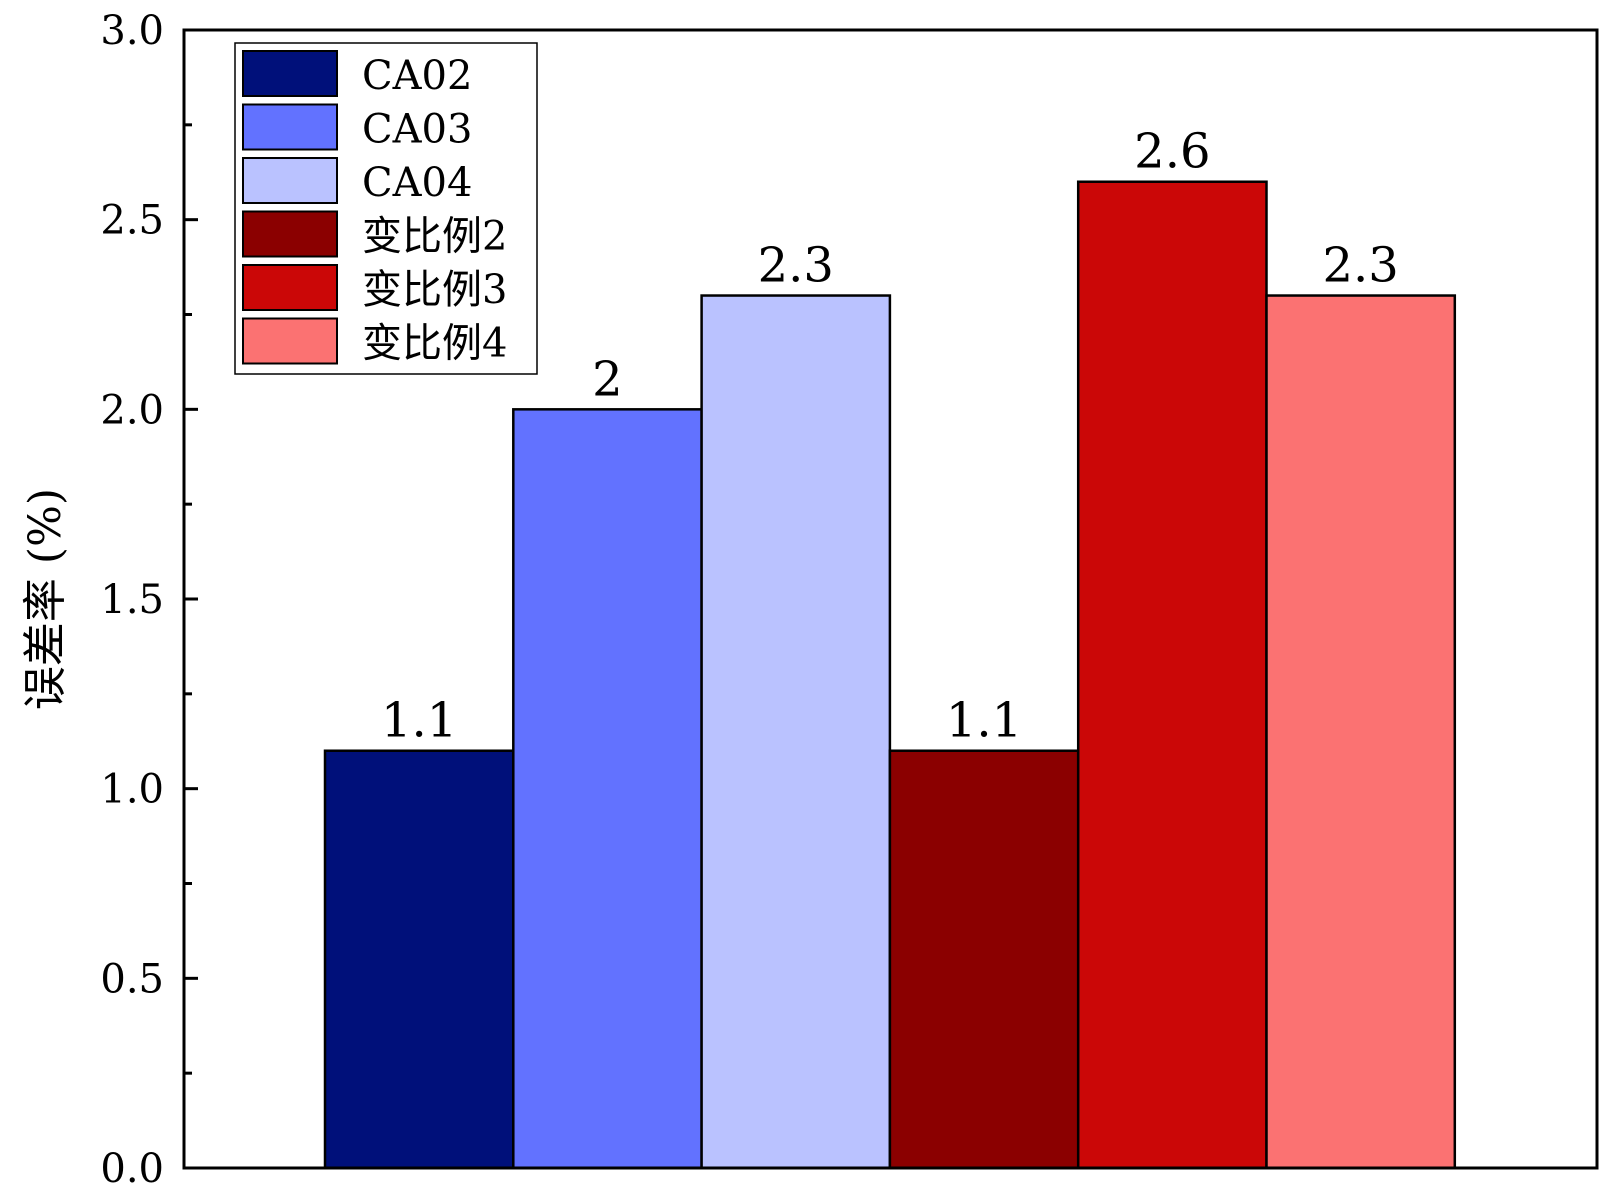 Image resolution: width=1600 pixels, height=1191 pixels. I want to click on data-label-1: 1.1, so click(419, 721).